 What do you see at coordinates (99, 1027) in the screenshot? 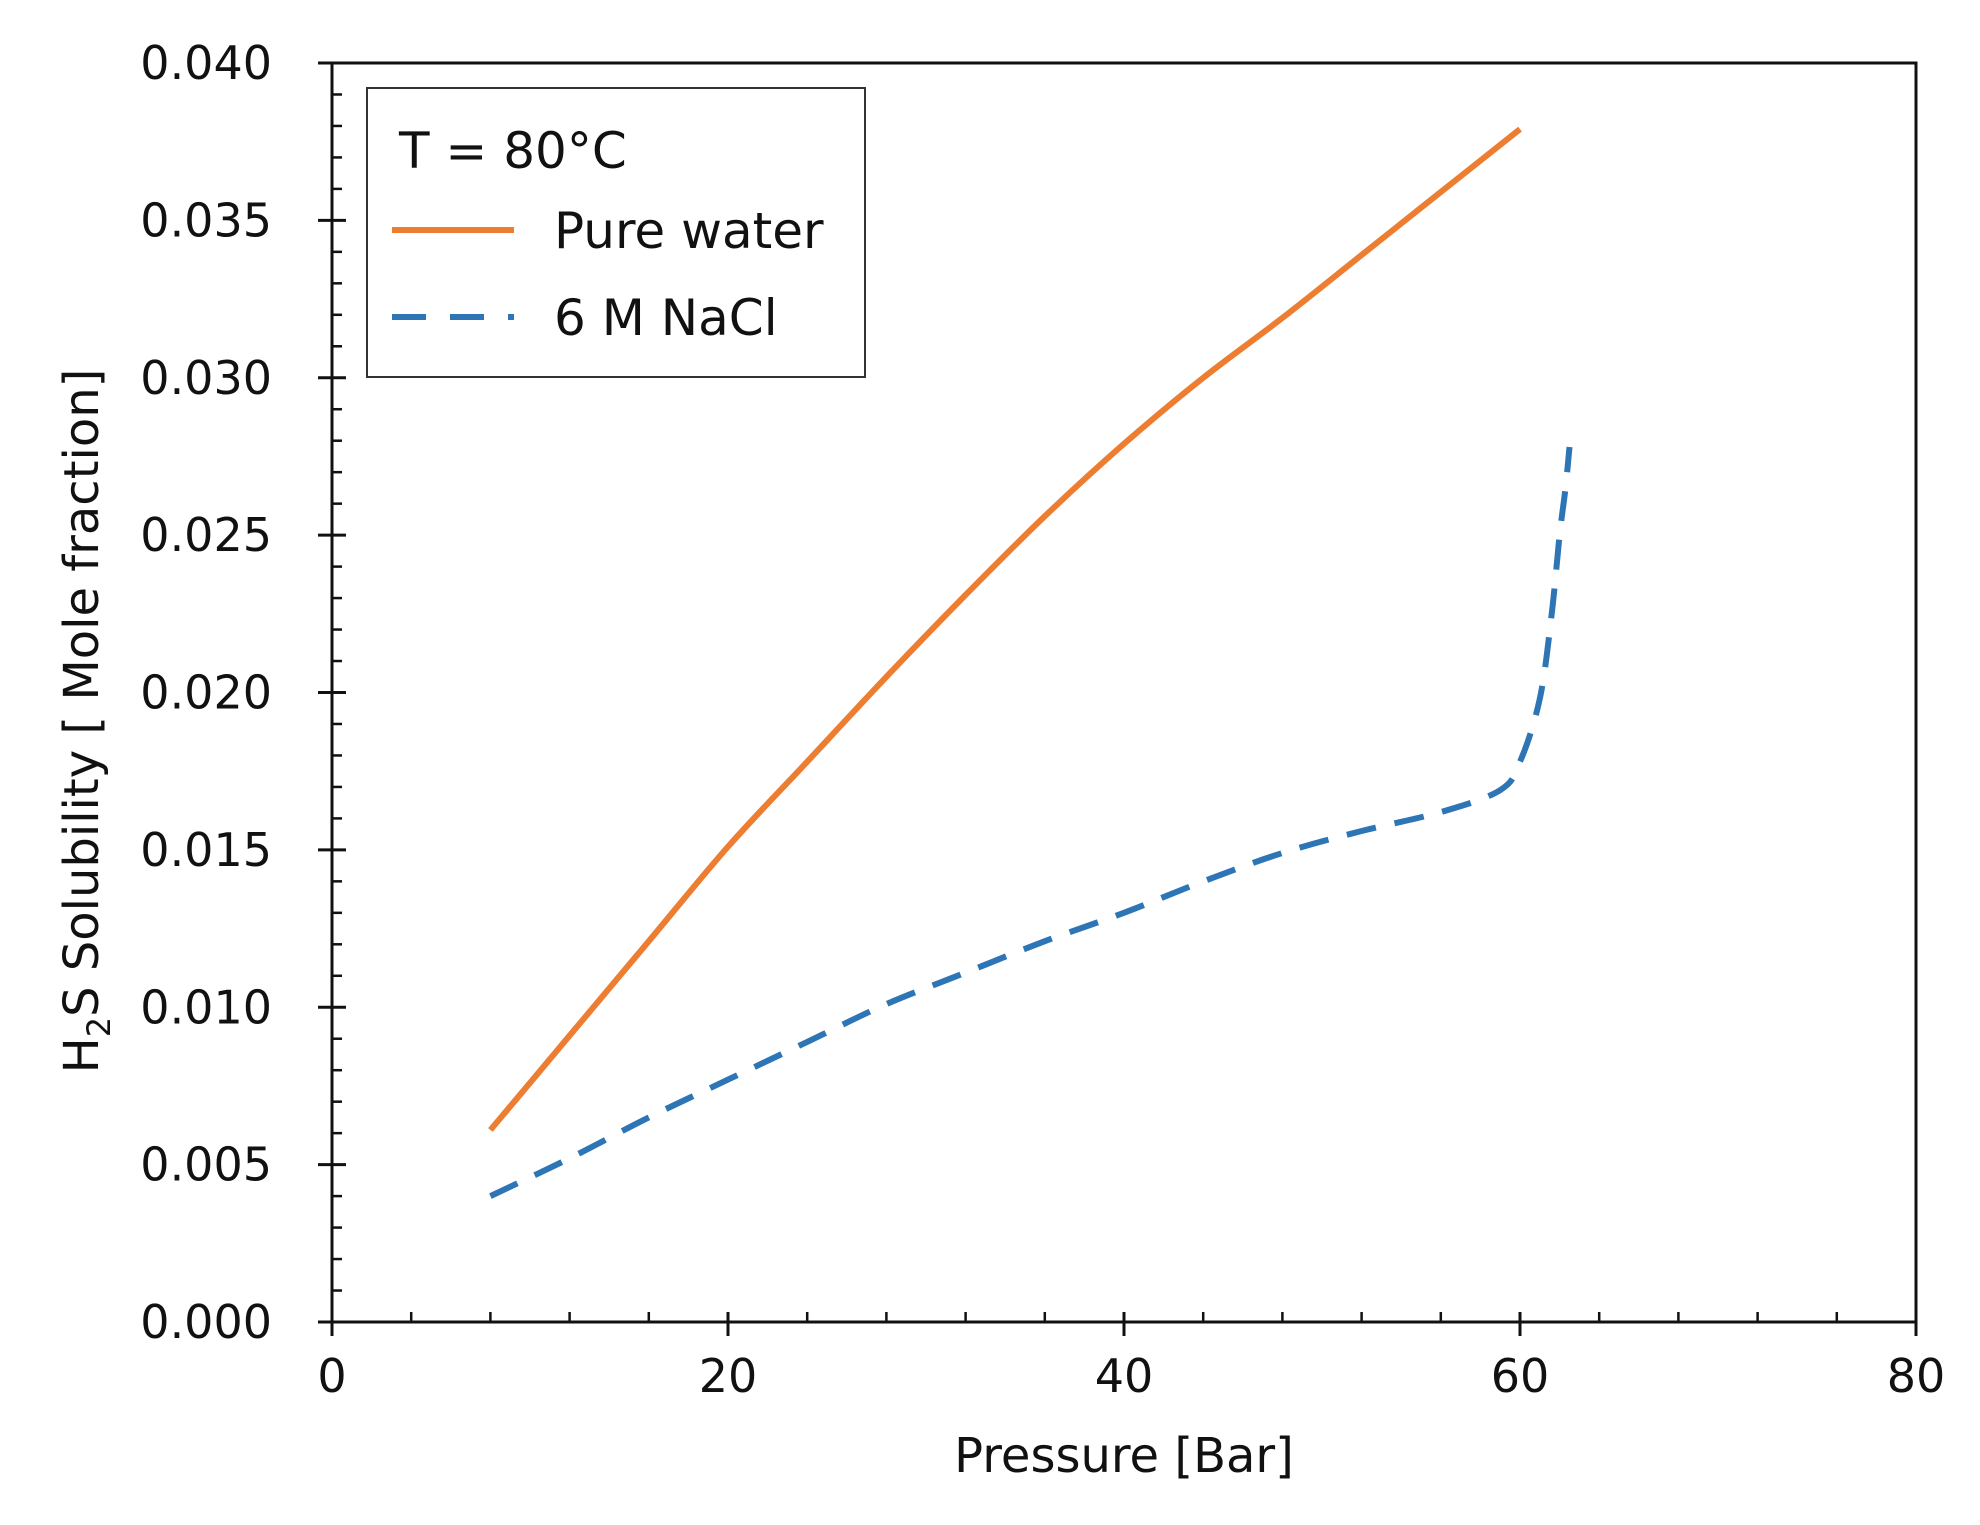
I see `y-axis-title-subscript: 2` at bounding box center [99, 1027].